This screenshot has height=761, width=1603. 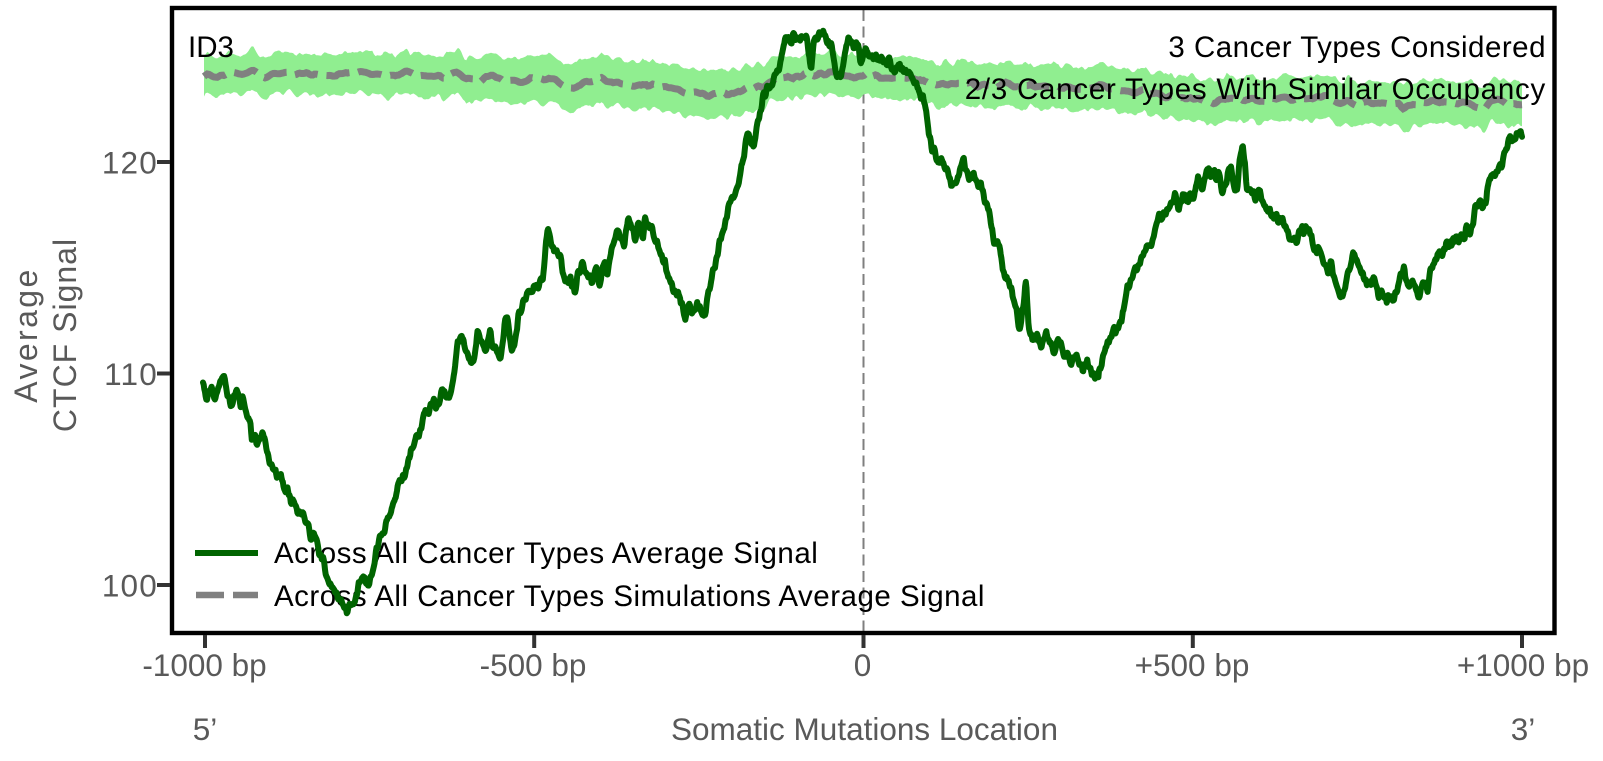 I want to click on svg-text: 0, so click(x=863, y=665).